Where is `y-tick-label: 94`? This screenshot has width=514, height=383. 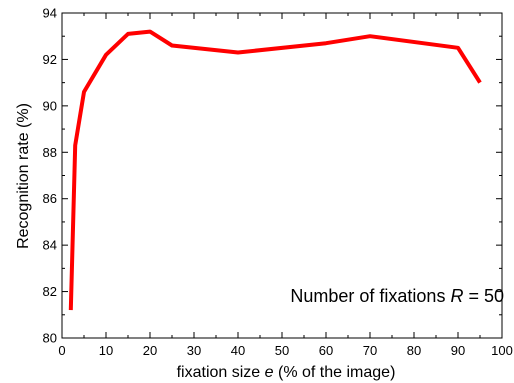 y-tick-label: 94 is located at coordinates (50, 13).